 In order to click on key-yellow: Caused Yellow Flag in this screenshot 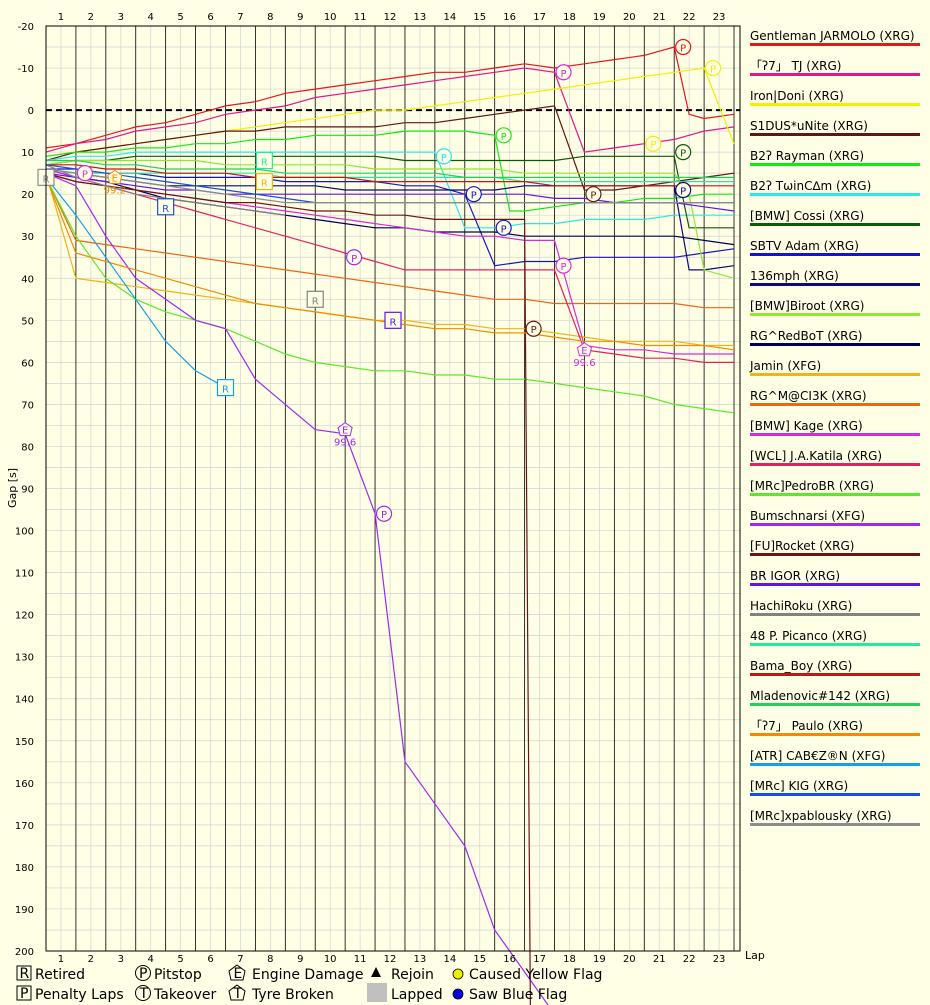, I will do `click(527, 975)`.